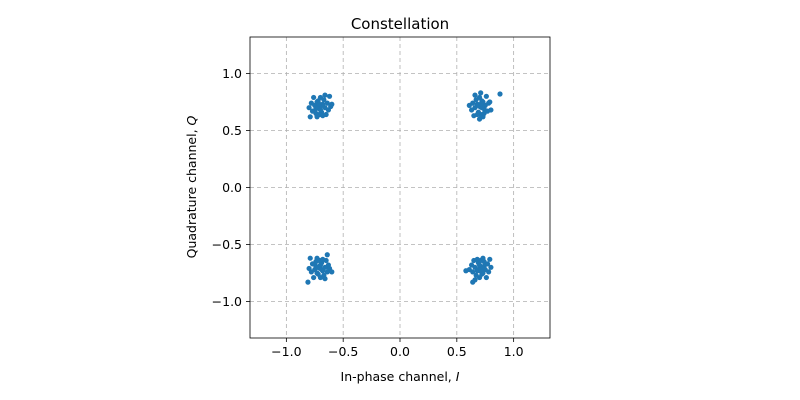 The image size is (800, 400). Describe the element at coordinates (400, 24) in the screenshot. I see `chart-title: Constellation` at that location.